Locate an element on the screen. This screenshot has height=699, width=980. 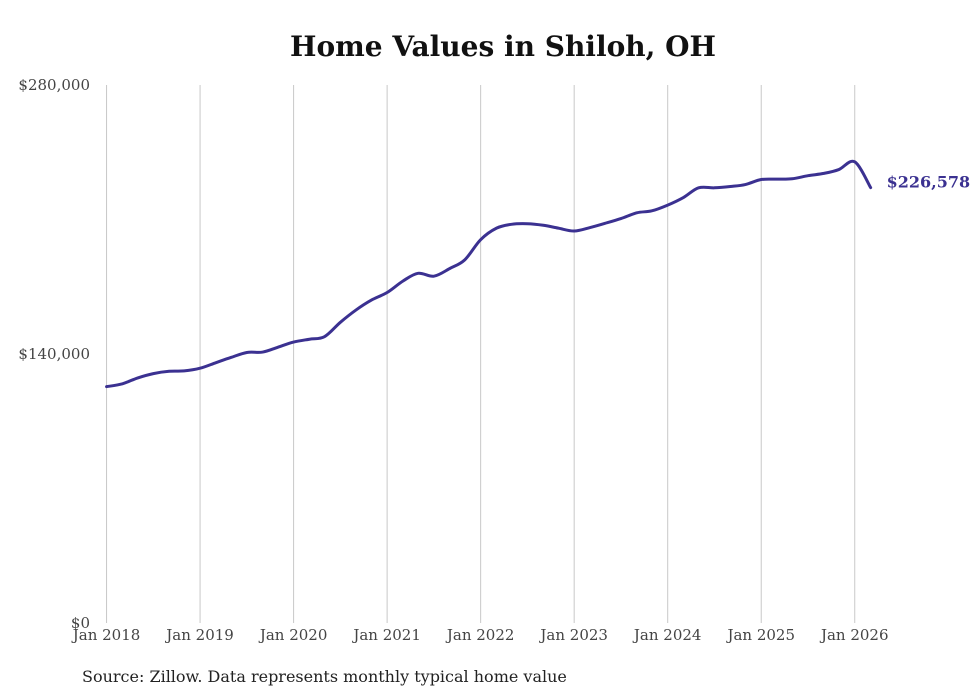
x-tick-label: Jan 2021 is located at coordinates (386, 635).